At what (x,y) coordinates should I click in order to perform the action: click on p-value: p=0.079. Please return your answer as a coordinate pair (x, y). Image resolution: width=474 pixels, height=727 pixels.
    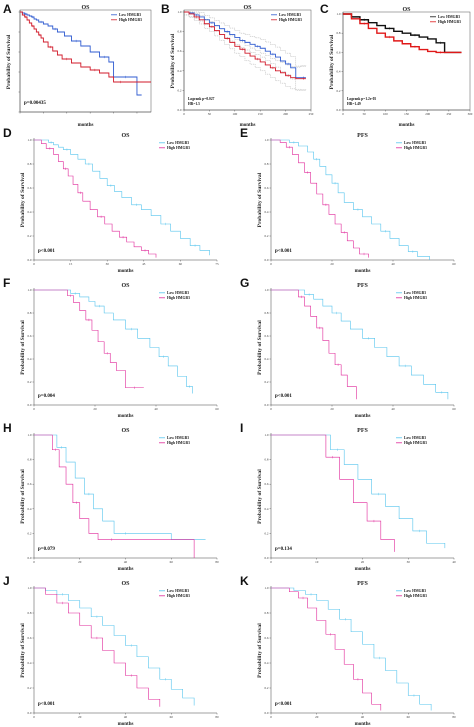
    Looking at the image, I should click on (46, 549).